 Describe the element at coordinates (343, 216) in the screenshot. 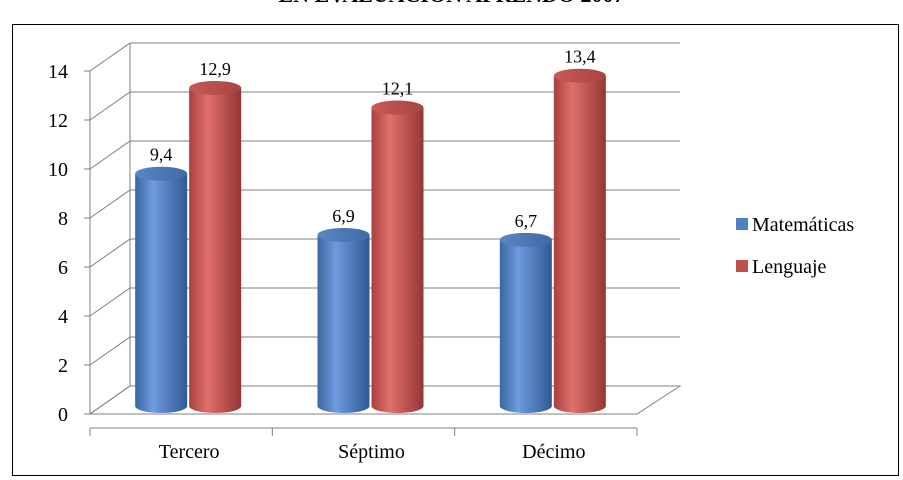

I see `data-label-1-0: 6,9` at that location.